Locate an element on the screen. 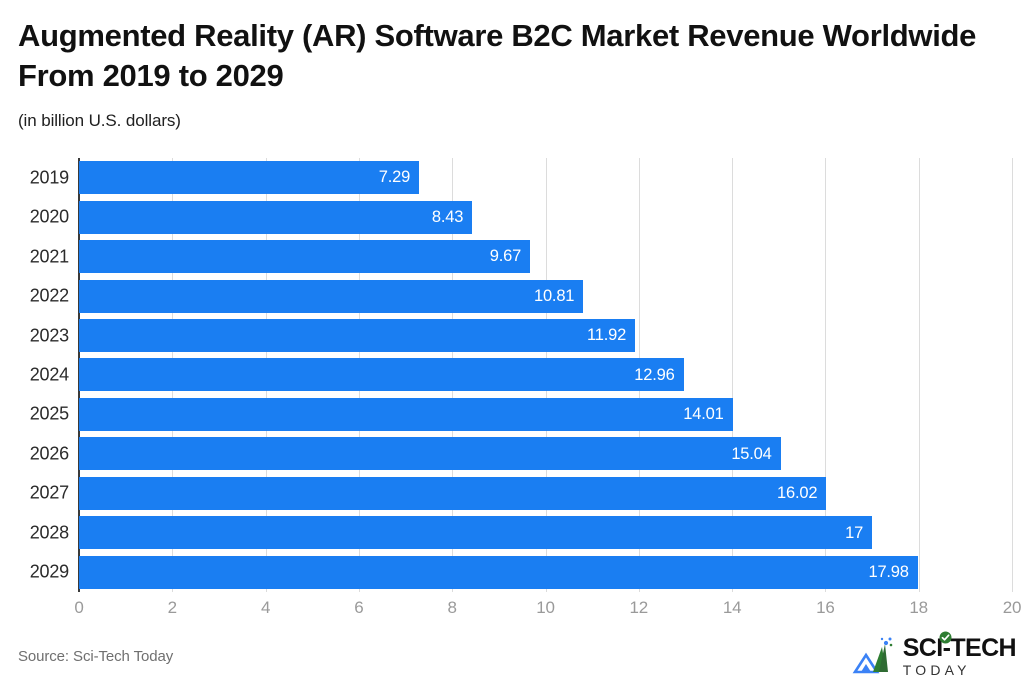 The width and height of the screenshot is (1024, 689). logo-text: SCI-TECH TODAY is located at coordinates (959, 654).